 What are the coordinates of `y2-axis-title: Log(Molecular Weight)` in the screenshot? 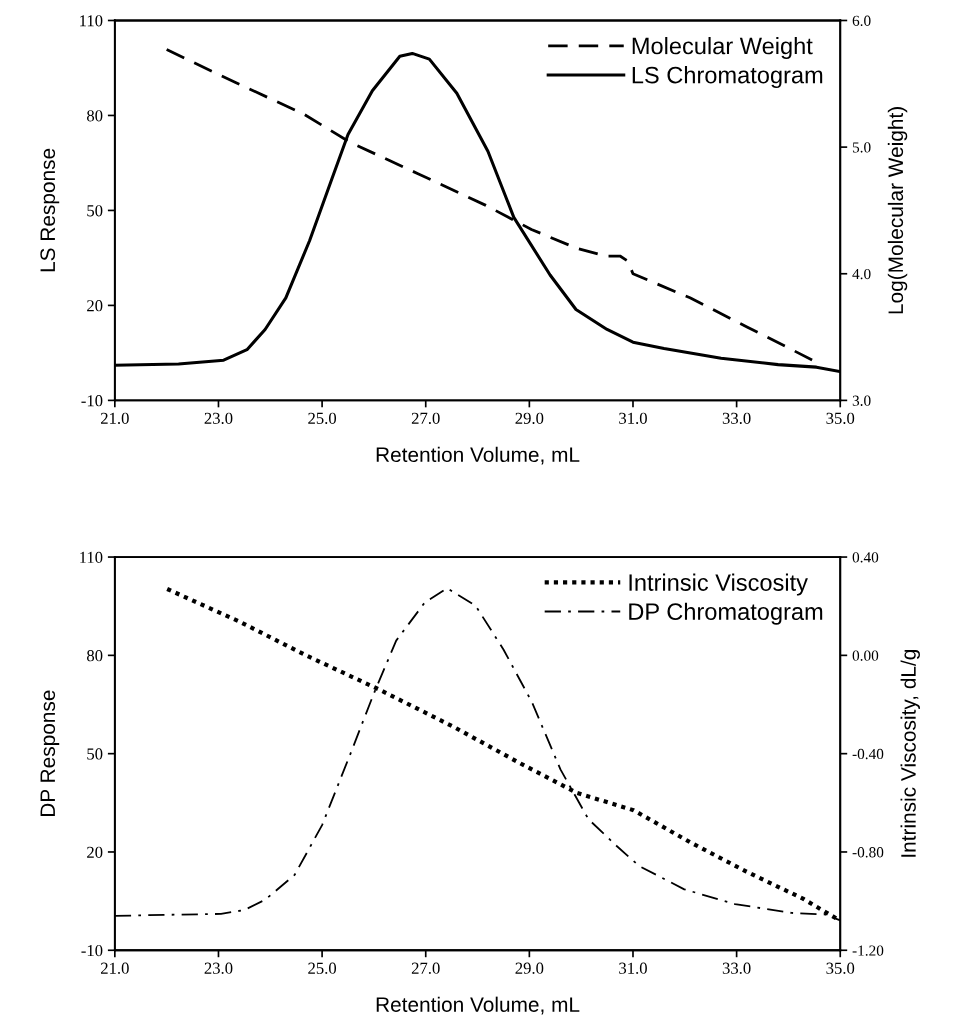 It's located at (897, 210).